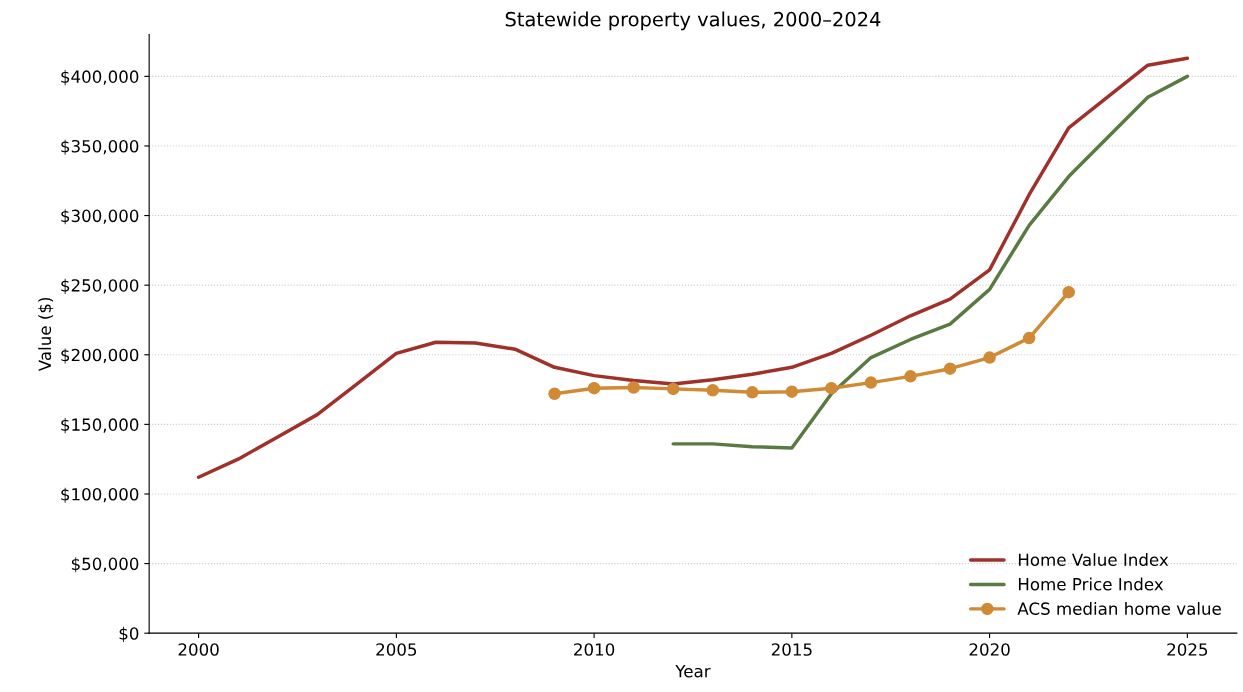 This screenshot has width=1243, height=692. I want to click on x-tick-label: 2015, so click(791, 649).